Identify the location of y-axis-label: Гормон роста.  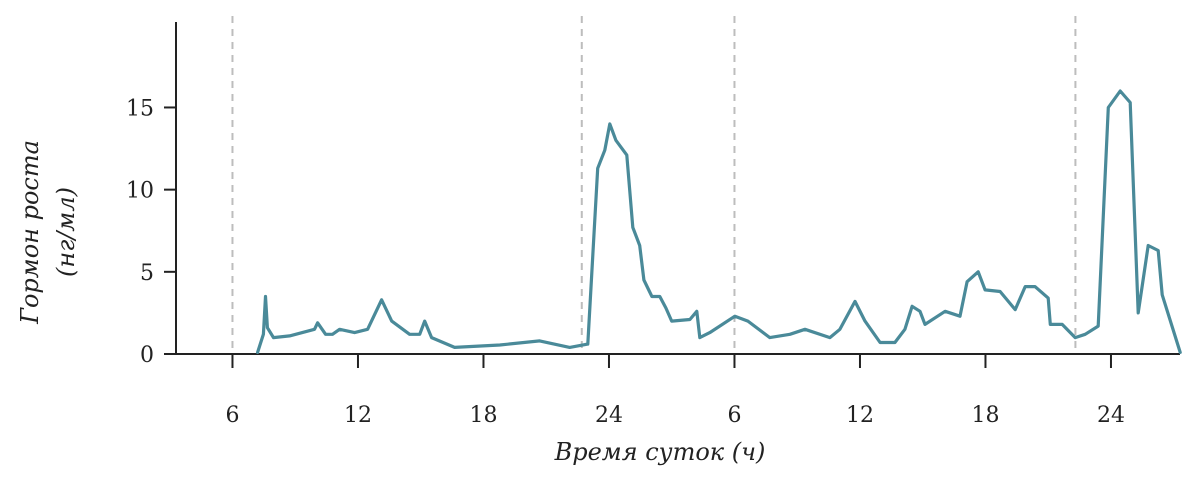
(30, 232).